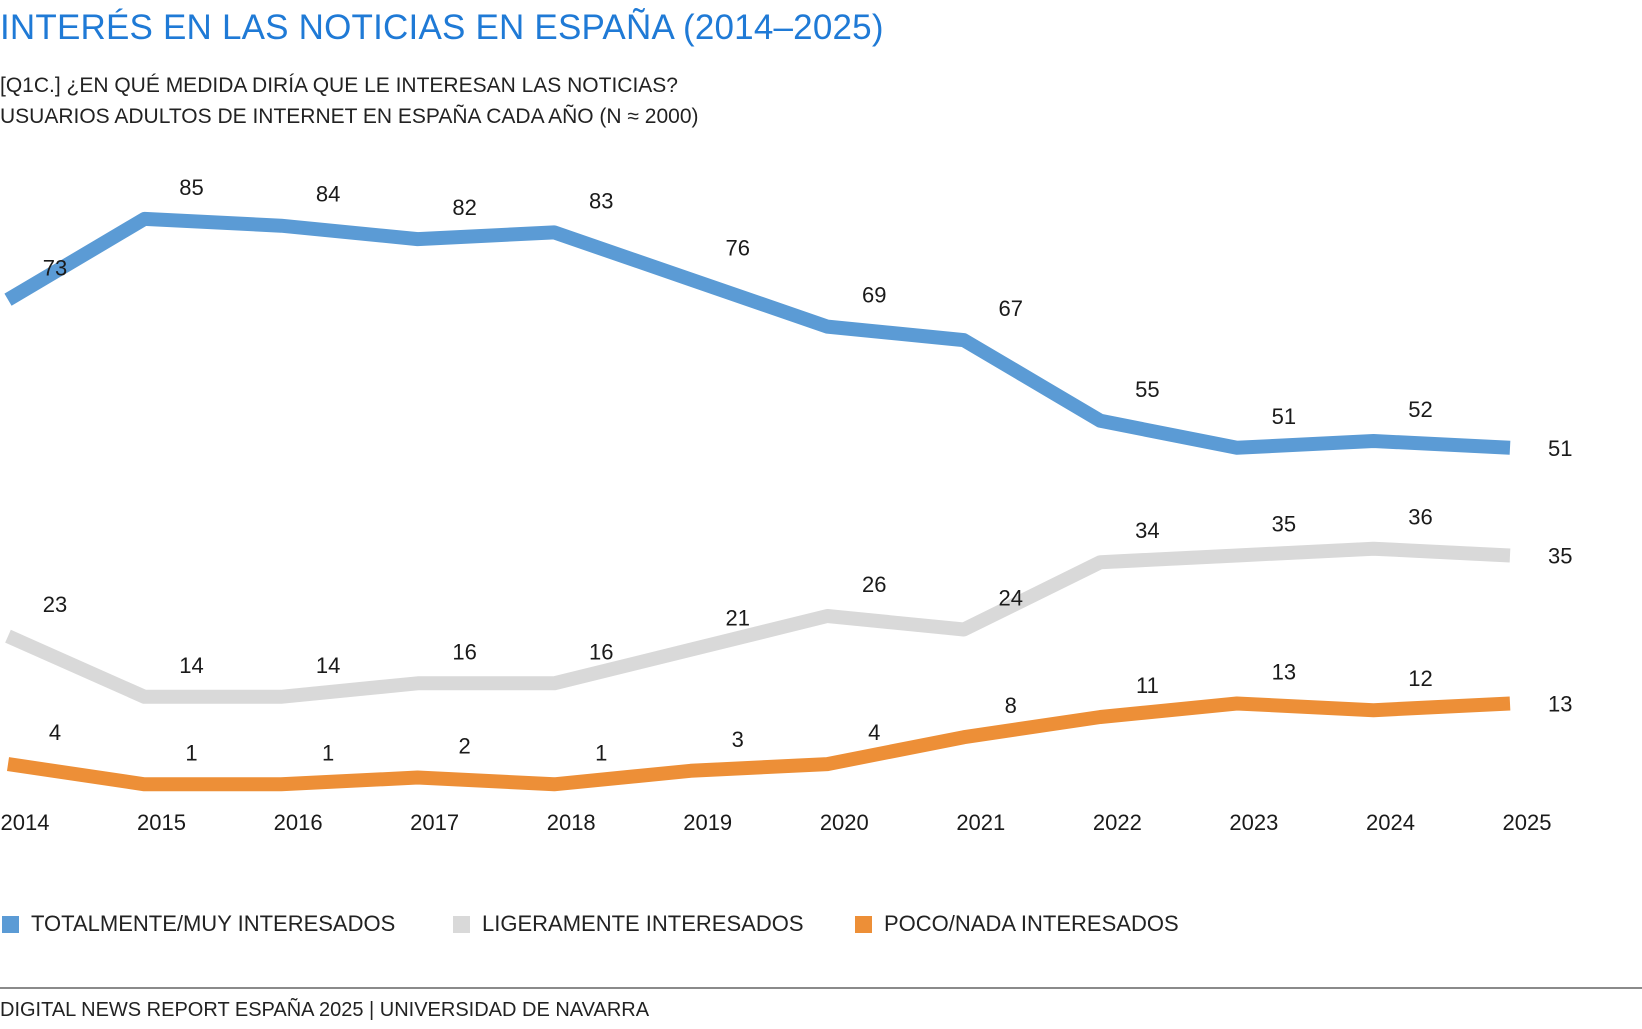 This screenshot has height=1029, width=1642. I want to click on legend-item-totalmente: TOTALMENTE/MUY INTERESADOS, so click(198, 924).